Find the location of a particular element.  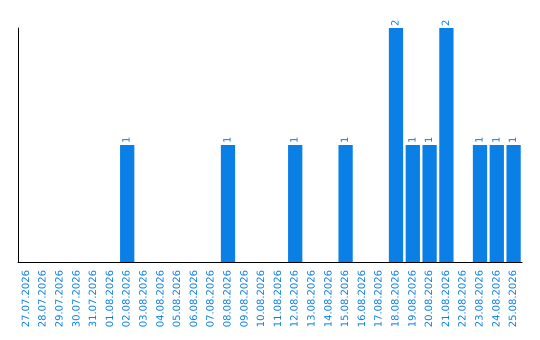

x-tick-label: 19.08.2026 is located at coordinates (412, 299).